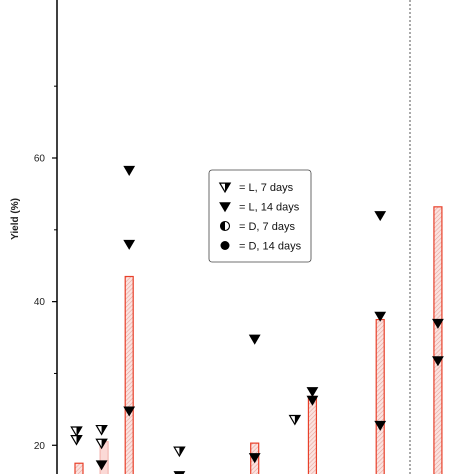 The image size is (474, 474). What do you see at coordinates (269, 208) in the screenshot?
I see `legend-label-2: = L, 14 days` at bounding box center [269, 208].